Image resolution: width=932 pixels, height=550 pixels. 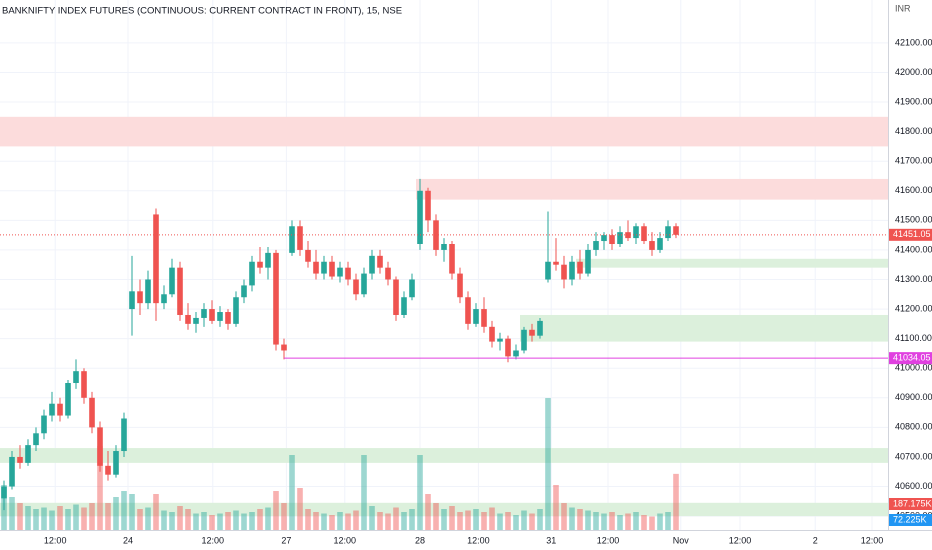 I want to click on x-tick-label: Nov, so click(x=681, y=540).